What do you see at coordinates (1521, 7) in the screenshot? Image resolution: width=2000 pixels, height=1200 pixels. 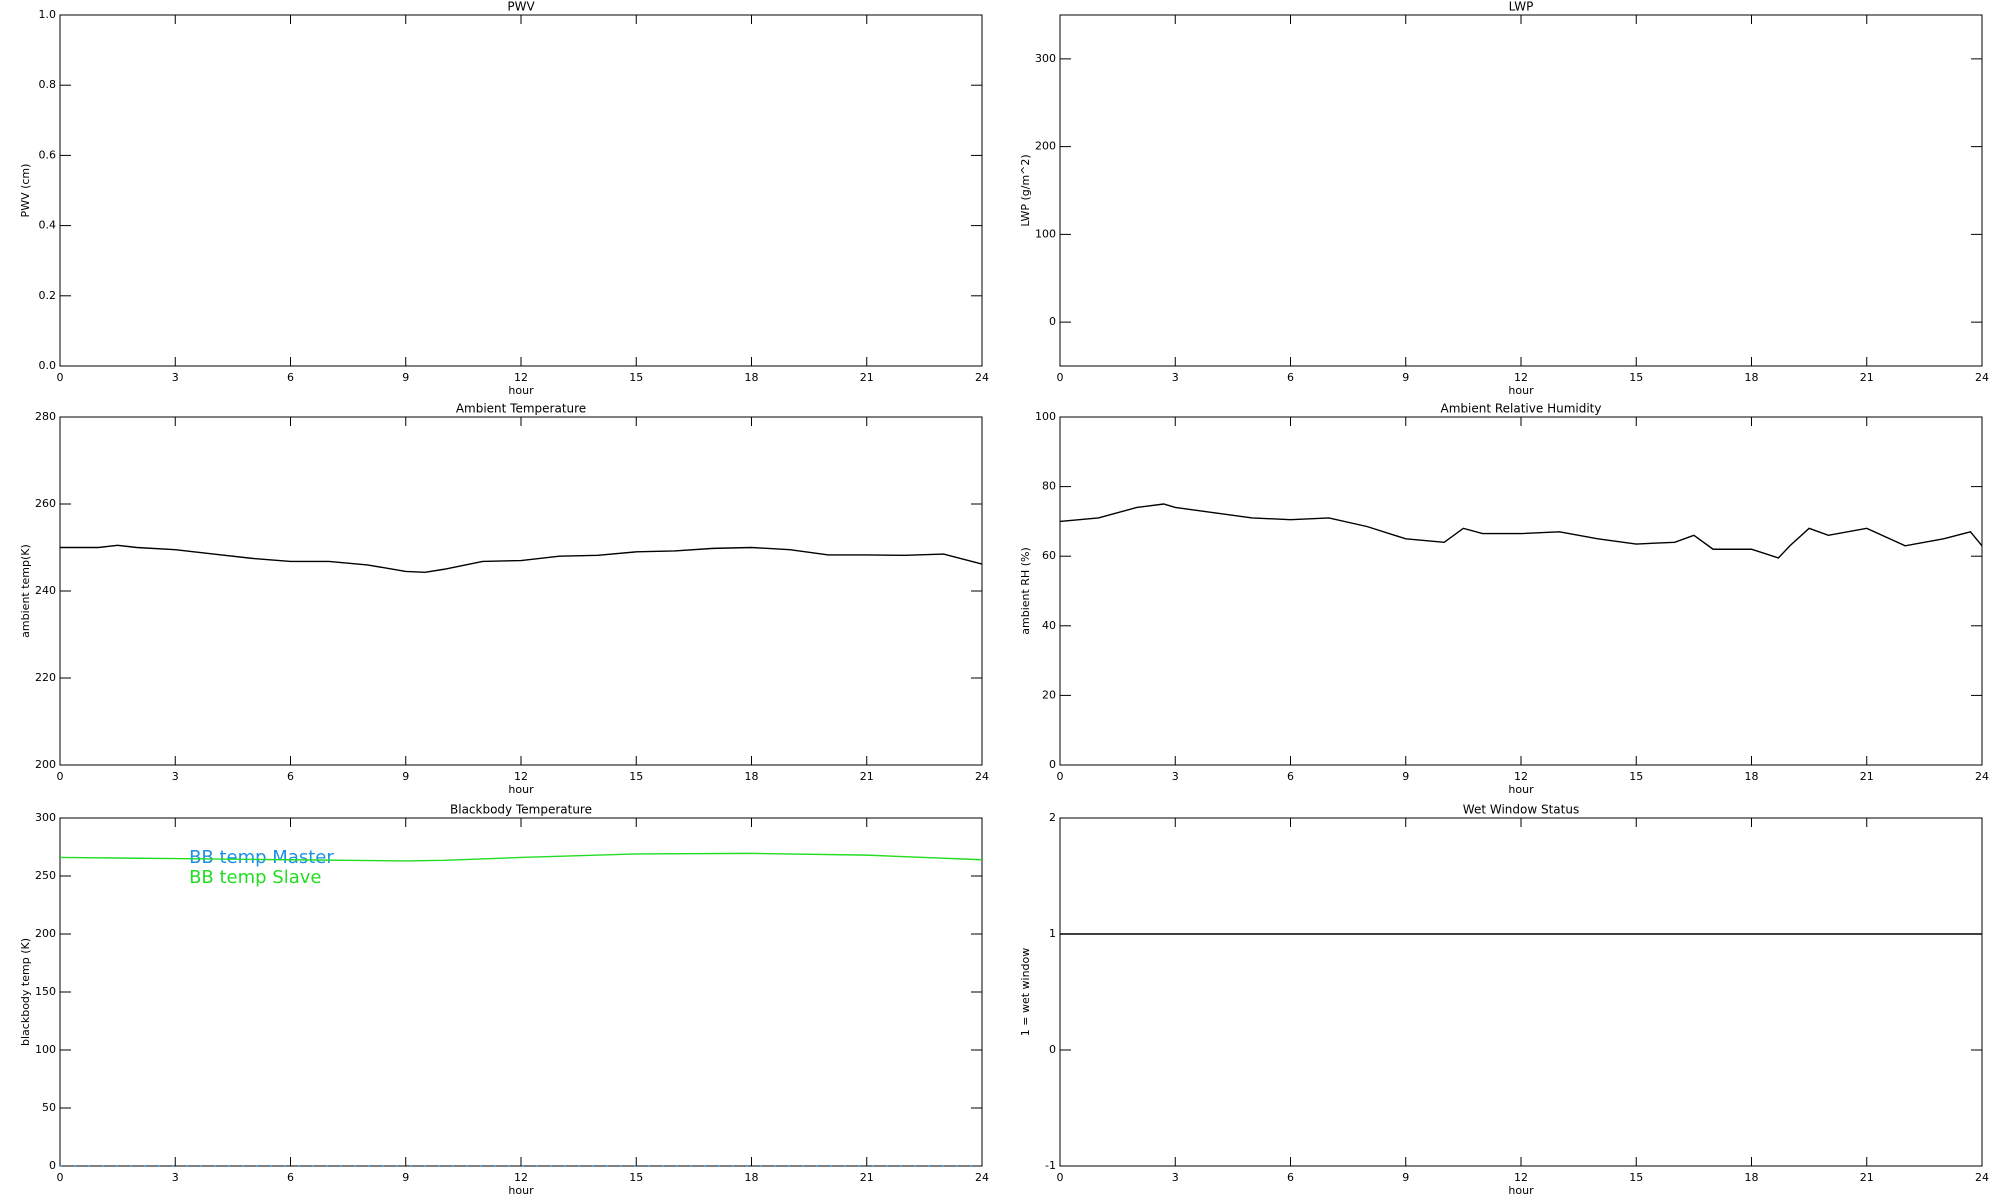 I see `chart-title: LWP` at bounding box center [1521, 7].